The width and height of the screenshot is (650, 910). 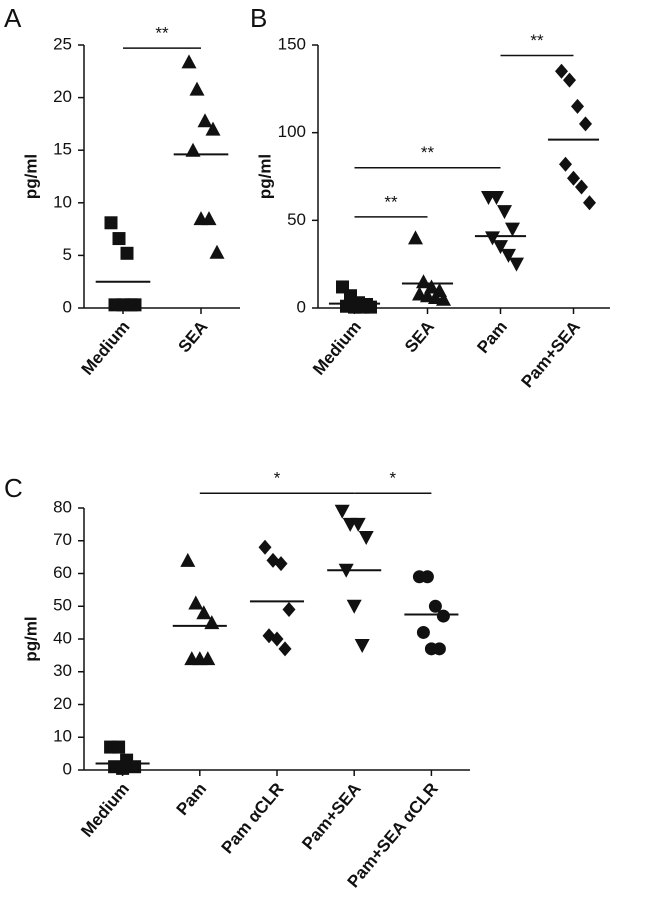 What do you see at coordinates (292, 43) in the screenshot?
I see `y-tick-label: 150` at bounding box center [292, 43].